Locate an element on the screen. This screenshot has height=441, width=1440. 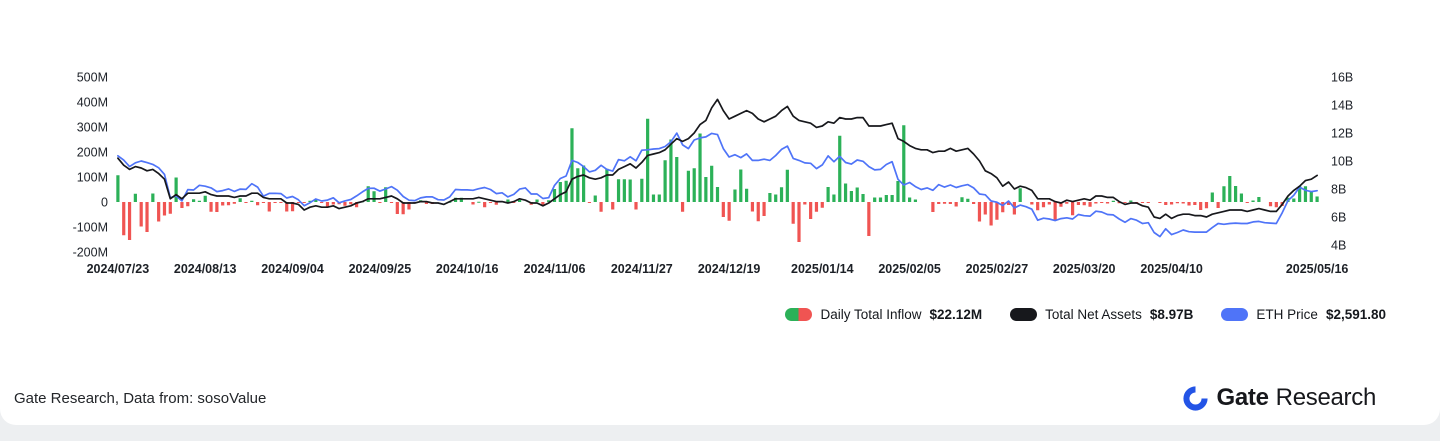
svg-text: 2024/09/04 is located at coordinates (292, 269).